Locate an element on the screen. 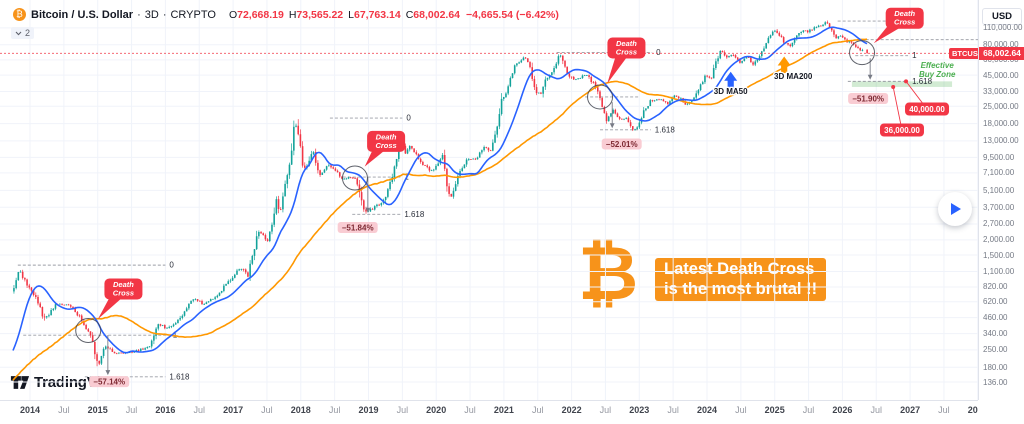  open-value: 72,668.19 is located at coordinates (260, 14).